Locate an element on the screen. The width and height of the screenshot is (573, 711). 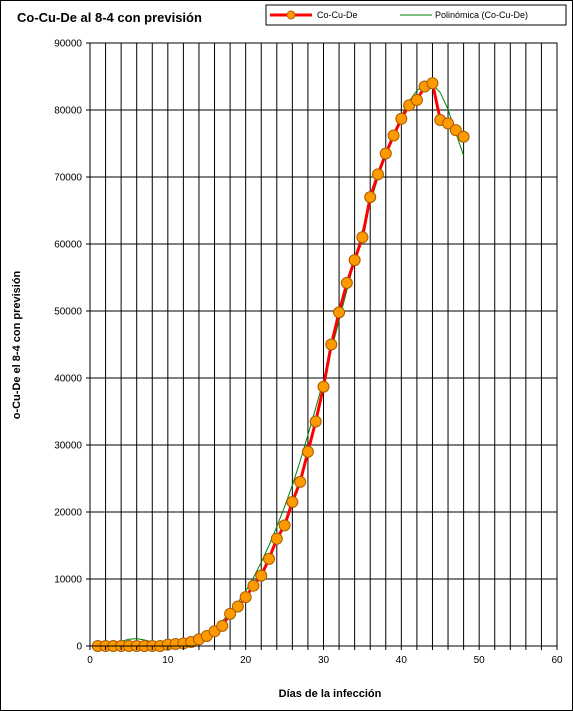
y-tick-label: 80000 is located at coordinates (68, 111).